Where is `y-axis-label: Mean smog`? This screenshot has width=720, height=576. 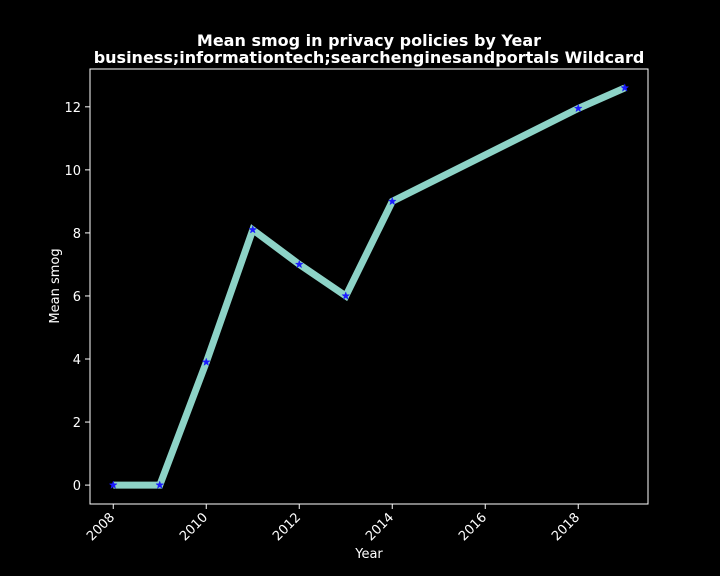
y-axis-label: Mean smog is located at coordinates (55, 285).